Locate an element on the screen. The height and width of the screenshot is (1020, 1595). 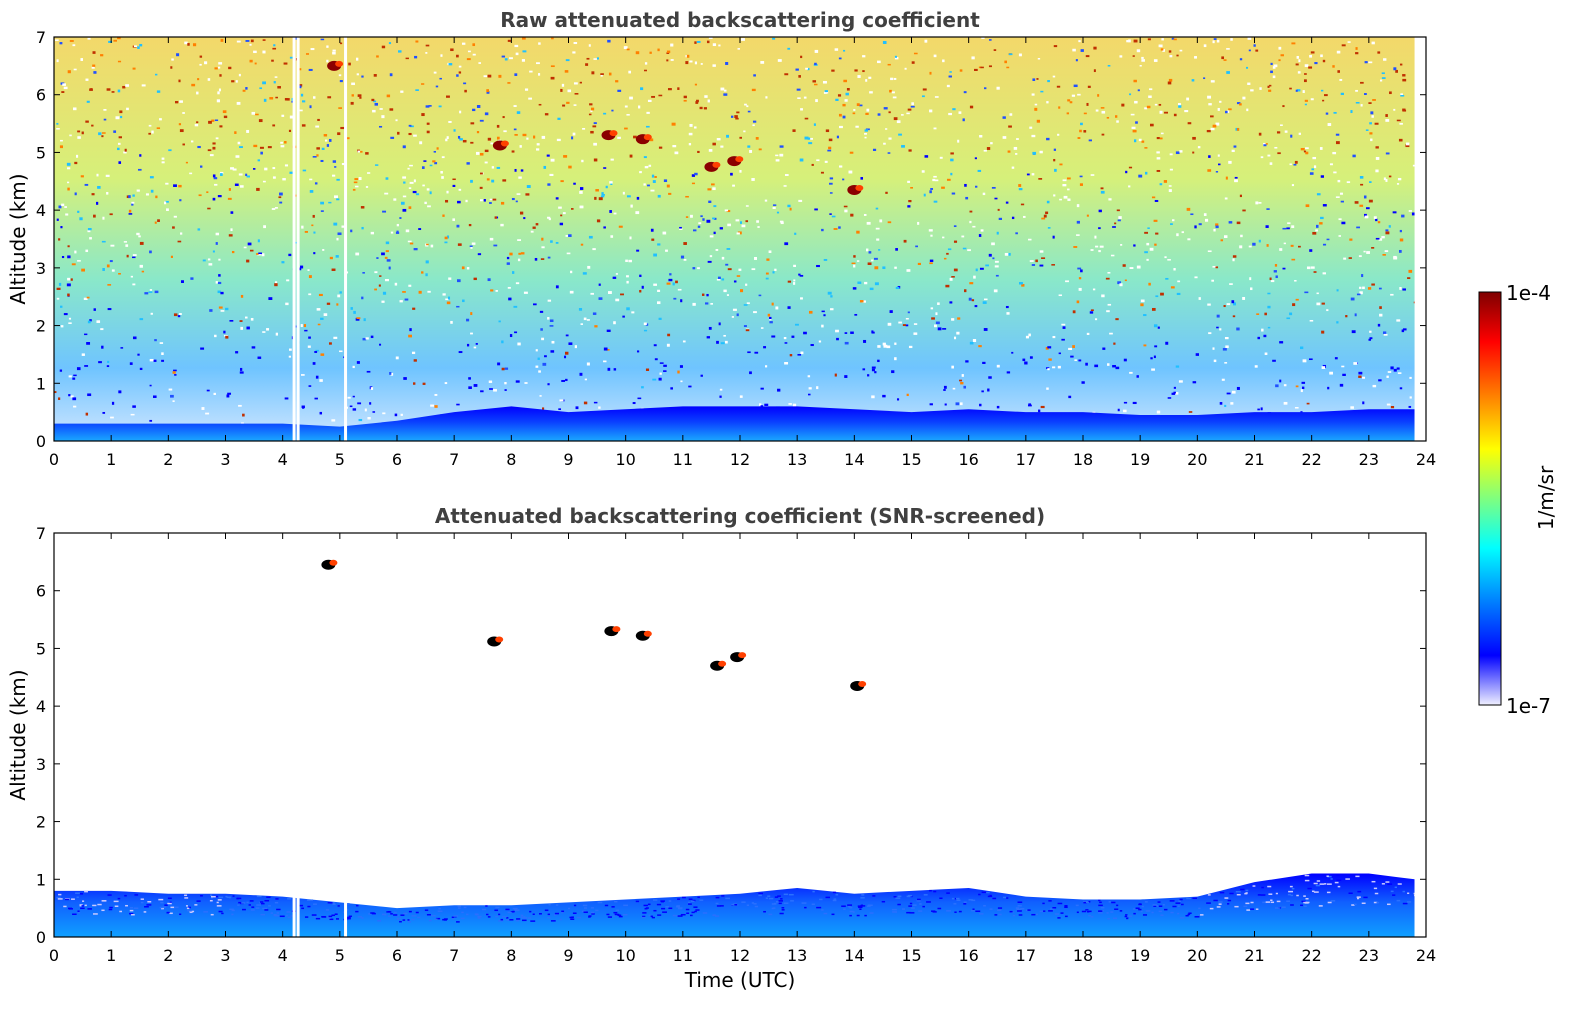
x-tick-label: 19 is located at coordinates (1140, 459).